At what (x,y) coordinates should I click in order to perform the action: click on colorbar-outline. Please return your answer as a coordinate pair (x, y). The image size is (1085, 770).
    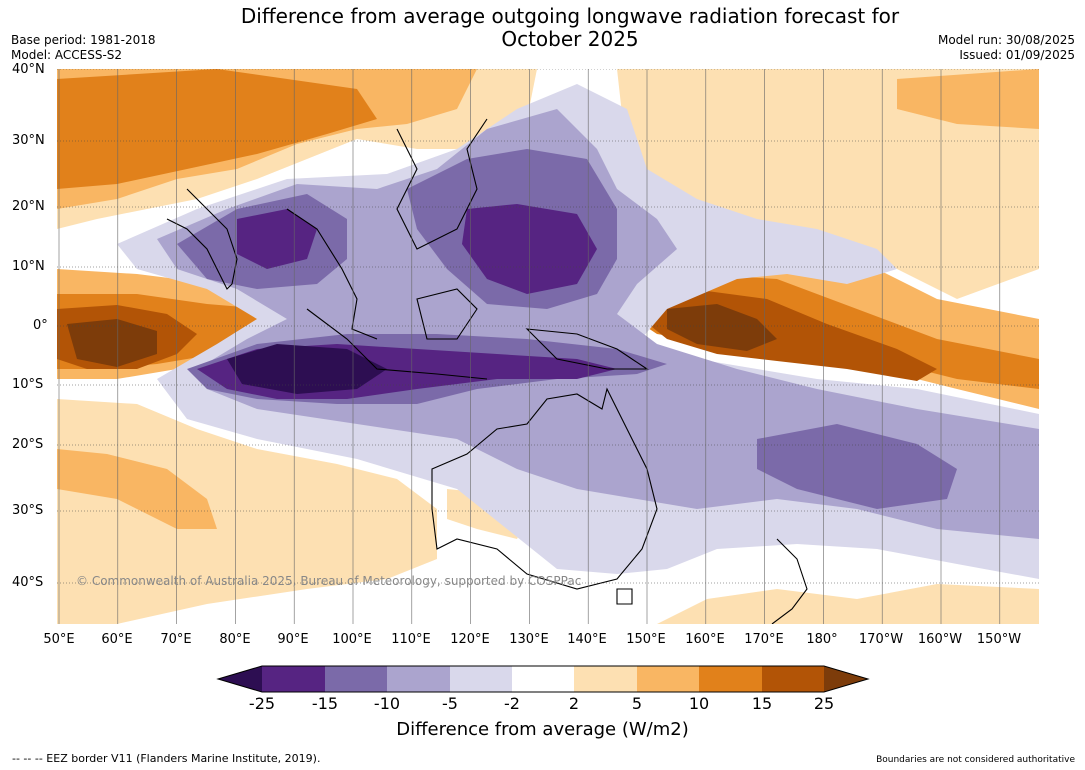
    Looking at the image, I should click on (543, 679).